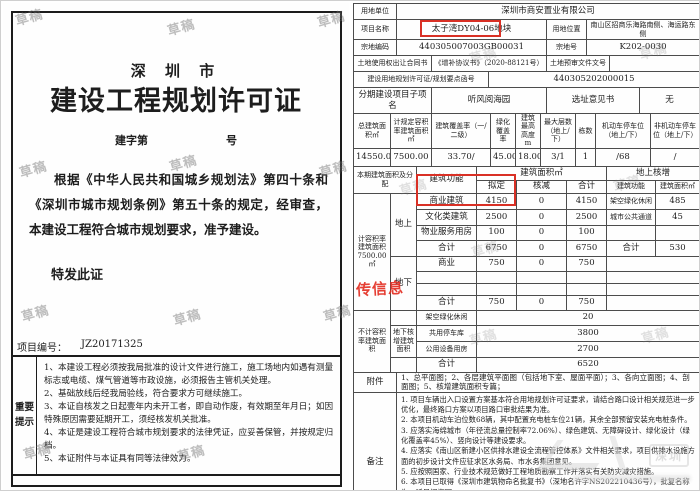 The width and height of the screenshot is (700, 491). What do you see at coordinates (131, 140) in the screenshot?
I see `cert-no-prefix: 建字第` at bounding box center [131, 140].